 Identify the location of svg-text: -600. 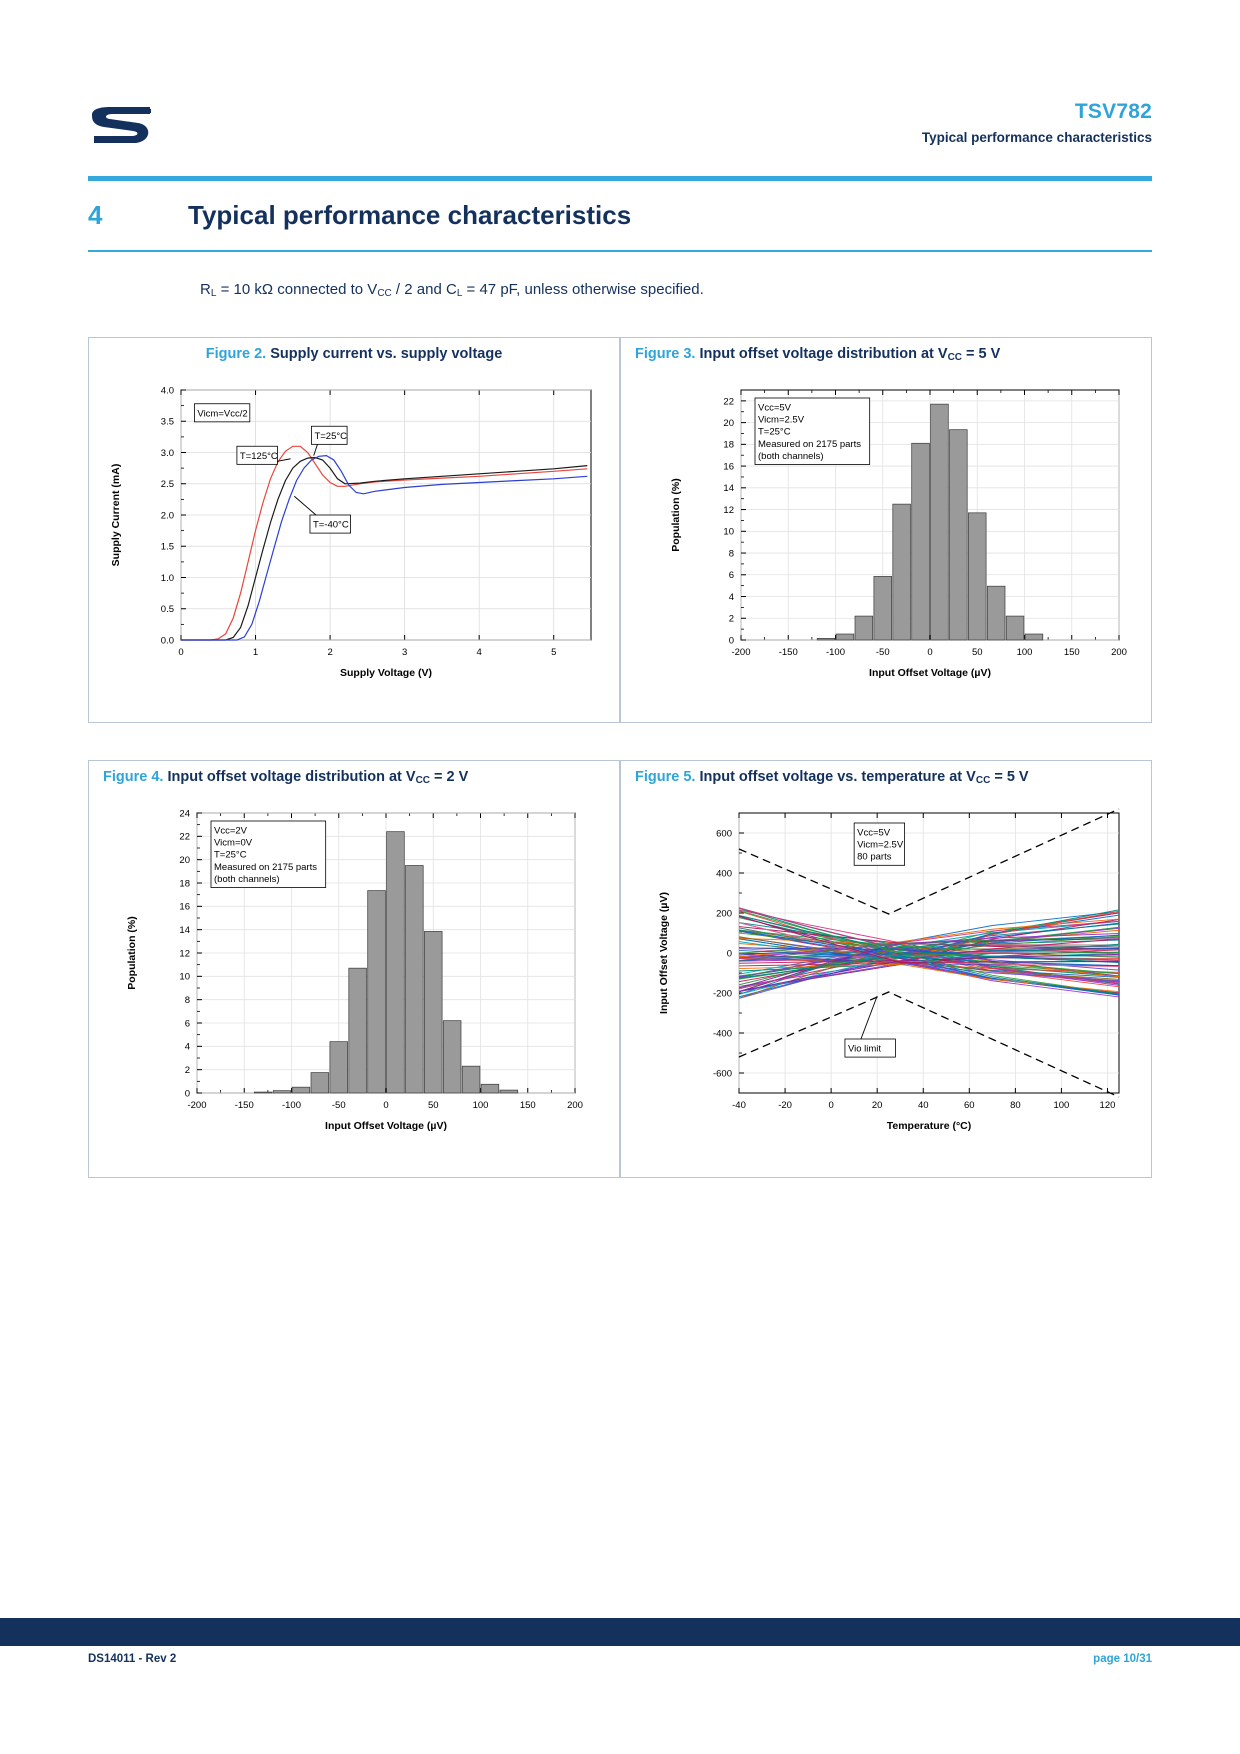
(722, 1073).